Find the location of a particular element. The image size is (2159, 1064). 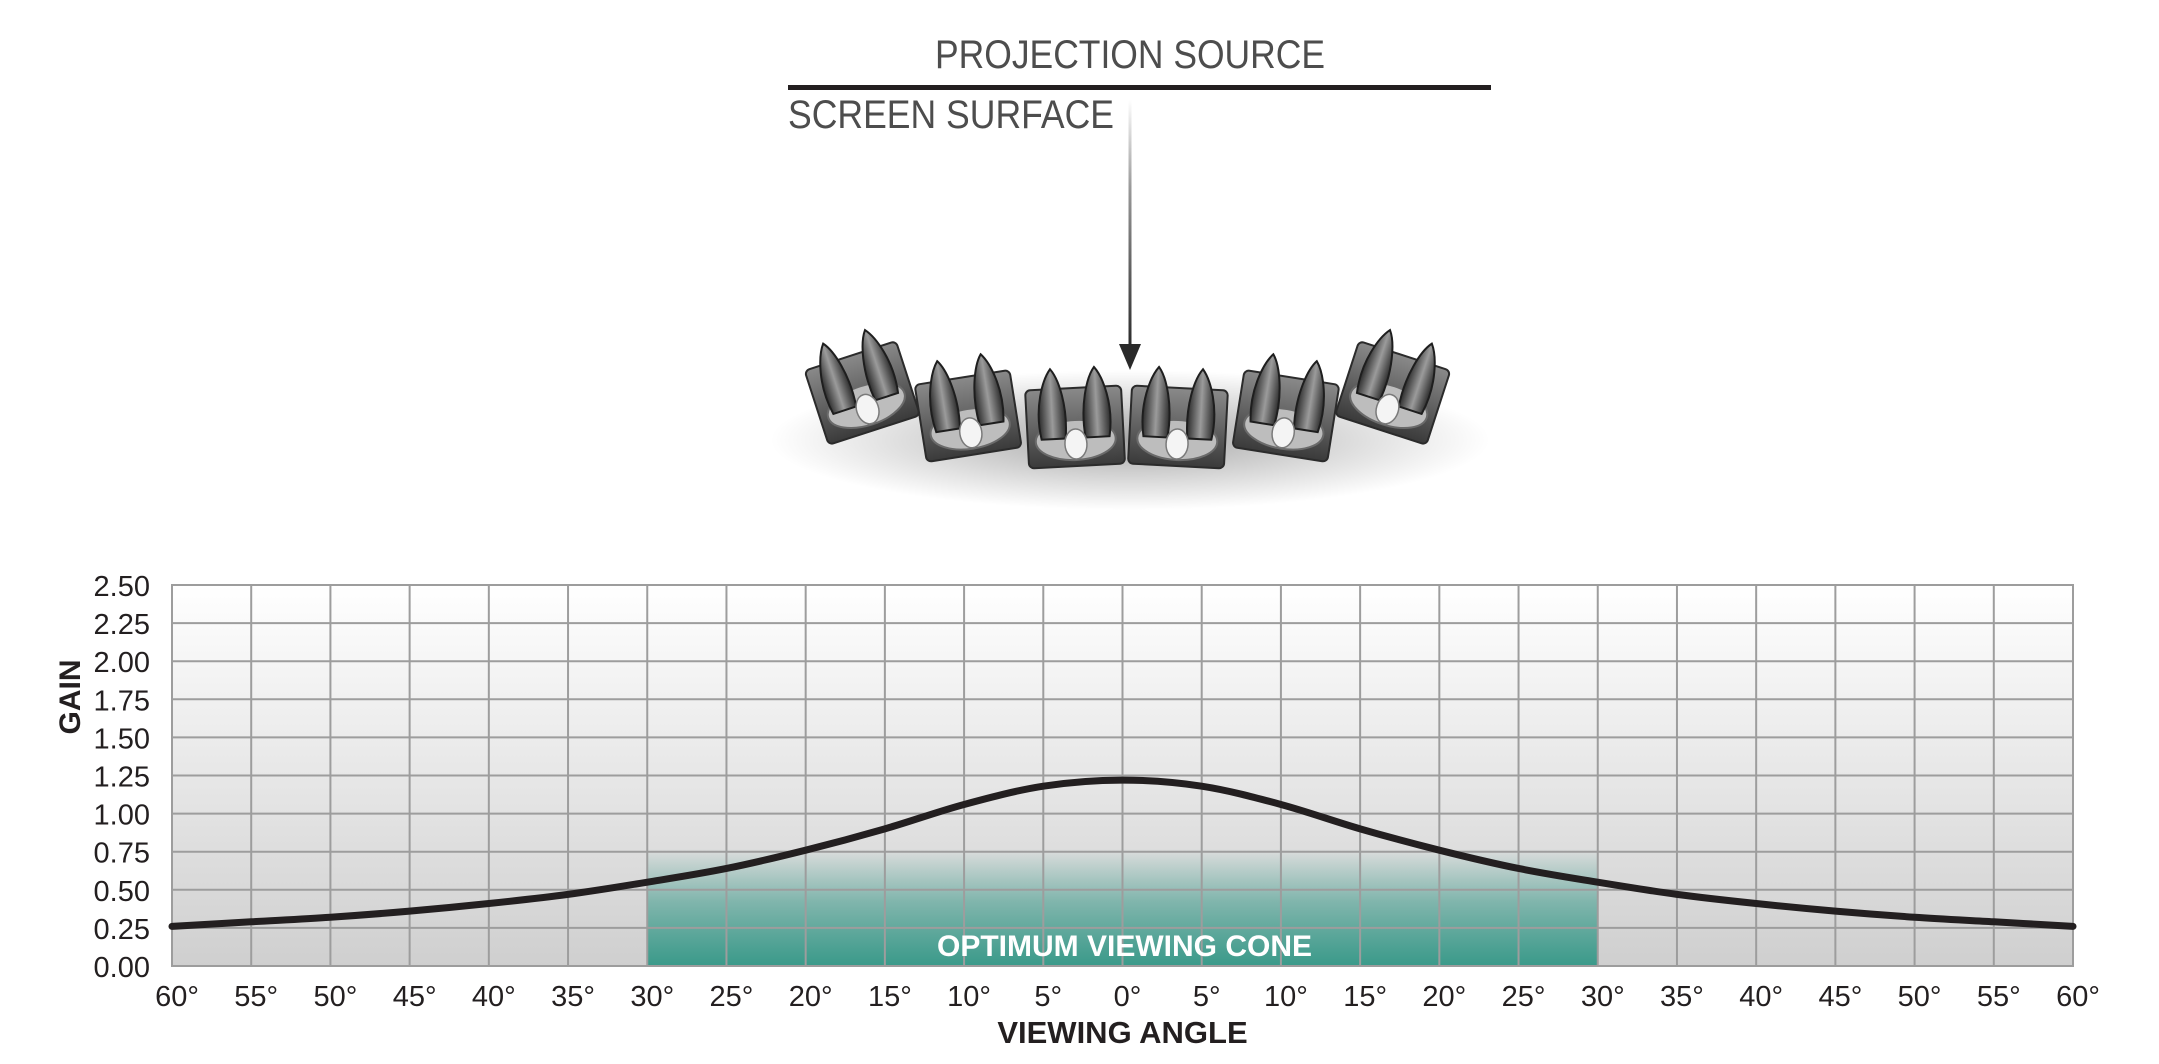

y-tick-label: 2.50 is located at coordinates (122, 587).